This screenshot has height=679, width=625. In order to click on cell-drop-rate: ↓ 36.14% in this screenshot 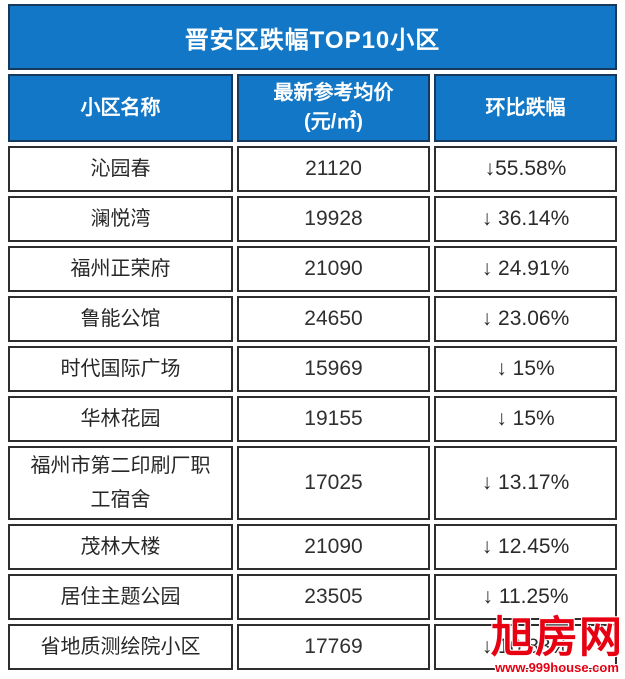, I will do `click(525, 219)`.